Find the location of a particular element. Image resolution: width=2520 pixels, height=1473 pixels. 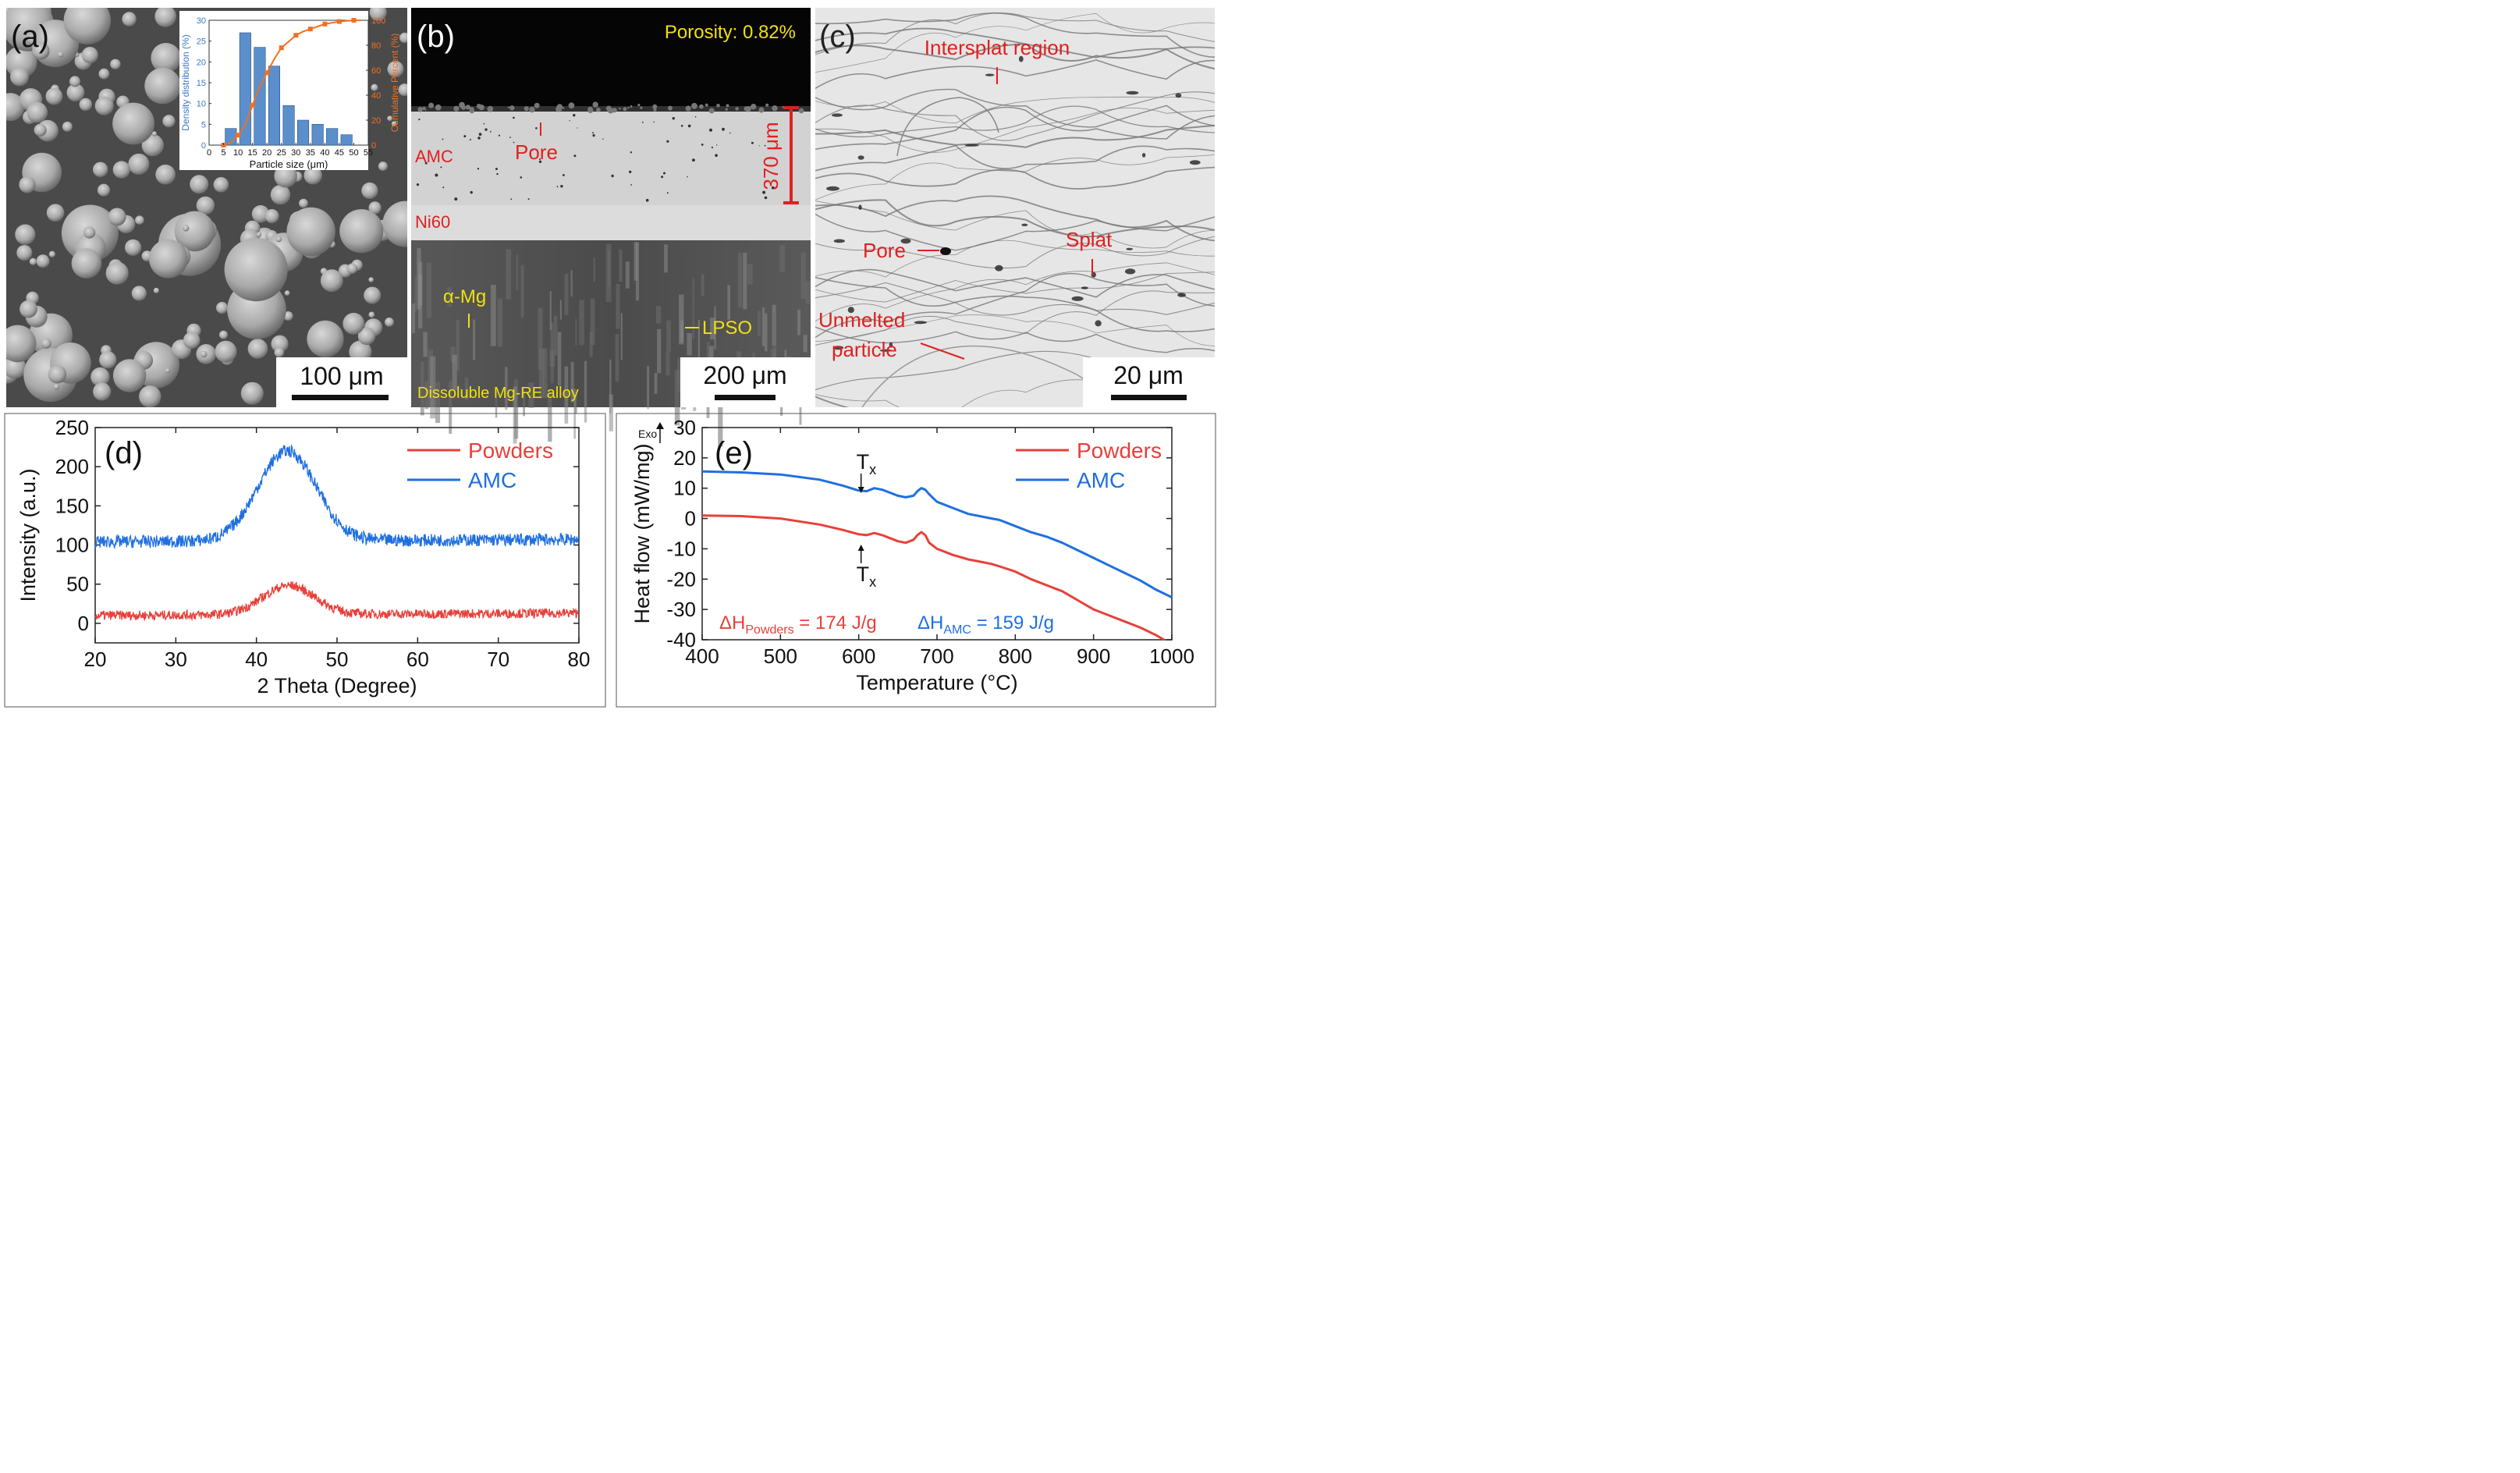

x-tick-label: 70 is located at coordinates (498, 659).